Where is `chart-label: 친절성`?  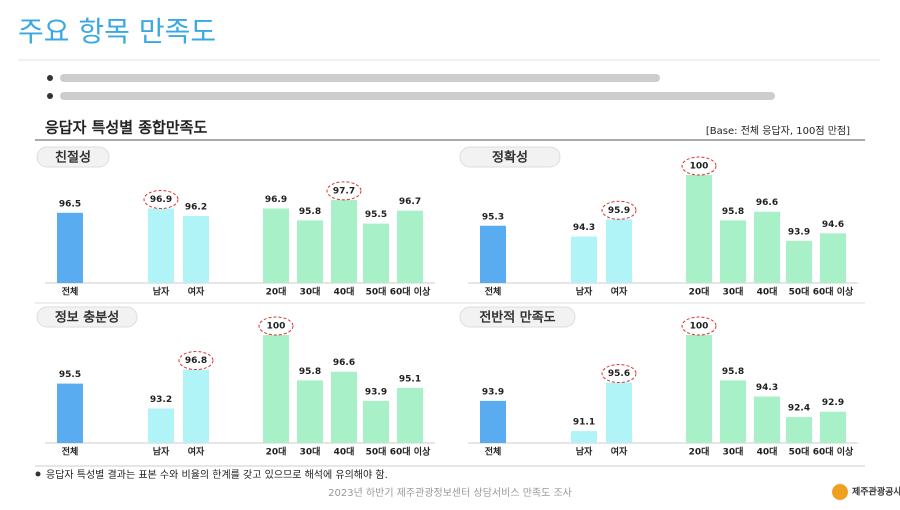 chart-label: 친절성 is located at coordinates (73, 158).